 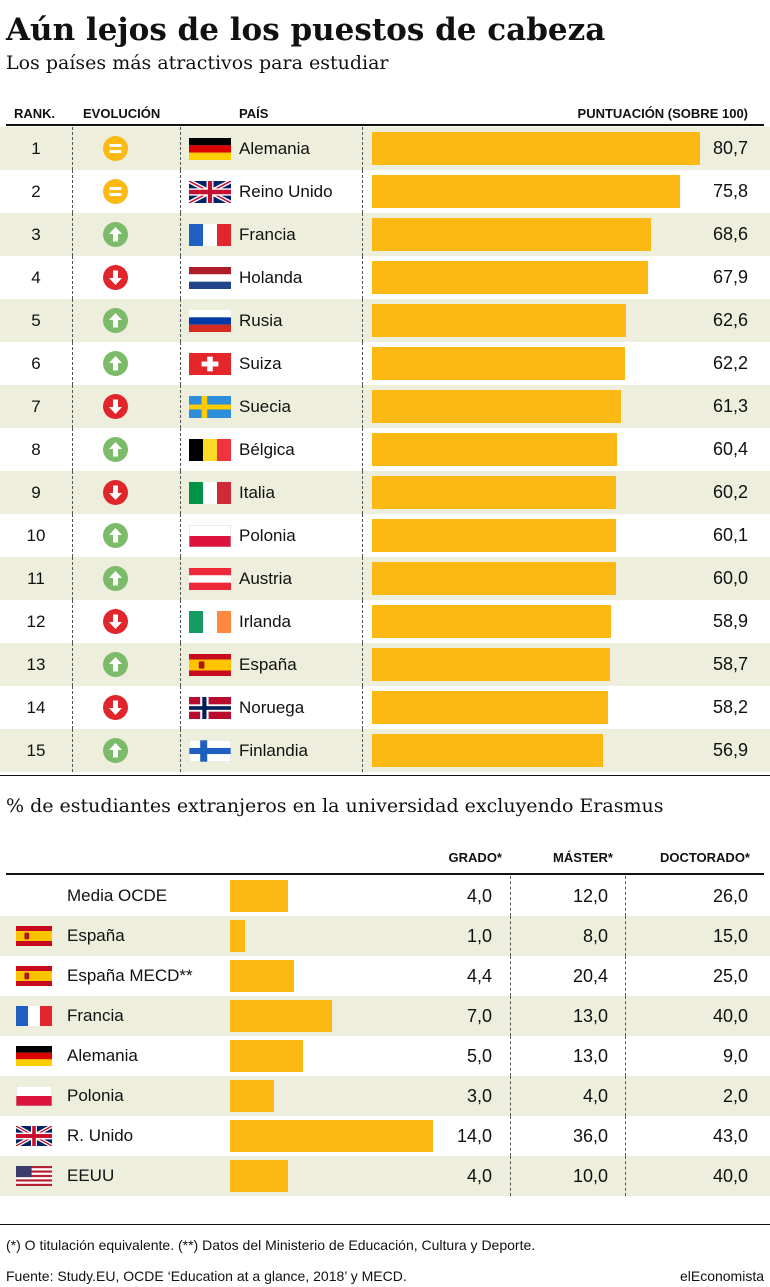 I want to click on header-evolution: EVOLUCIÓN, so click(x=122, y=113).